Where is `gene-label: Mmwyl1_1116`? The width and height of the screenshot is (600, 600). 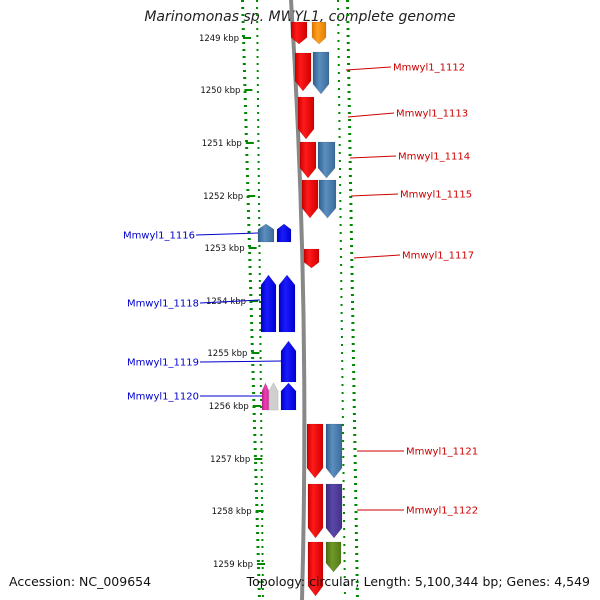 gene-label: Mmwyl1_1116 is located at coordinates (159, 236).